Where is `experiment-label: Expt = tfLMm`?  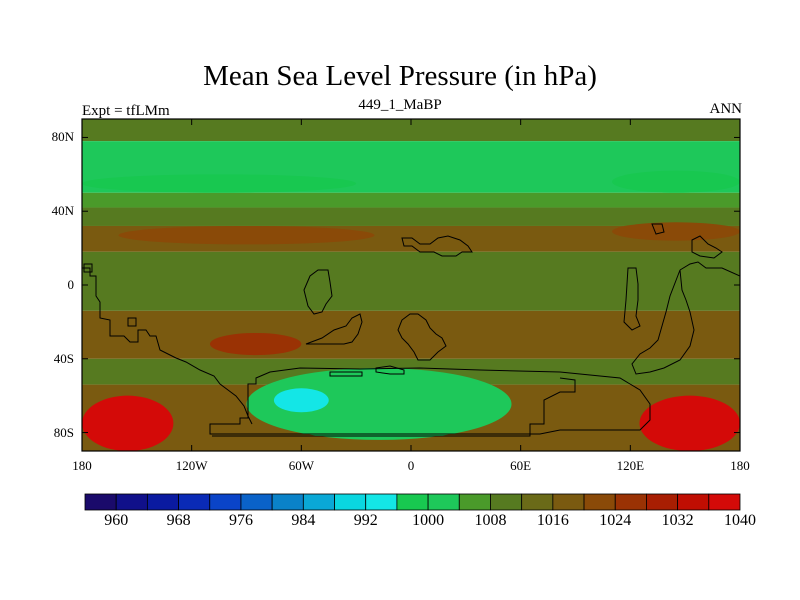
experiment-label: Expt = tfLMm is located at coordinates (126, 111).